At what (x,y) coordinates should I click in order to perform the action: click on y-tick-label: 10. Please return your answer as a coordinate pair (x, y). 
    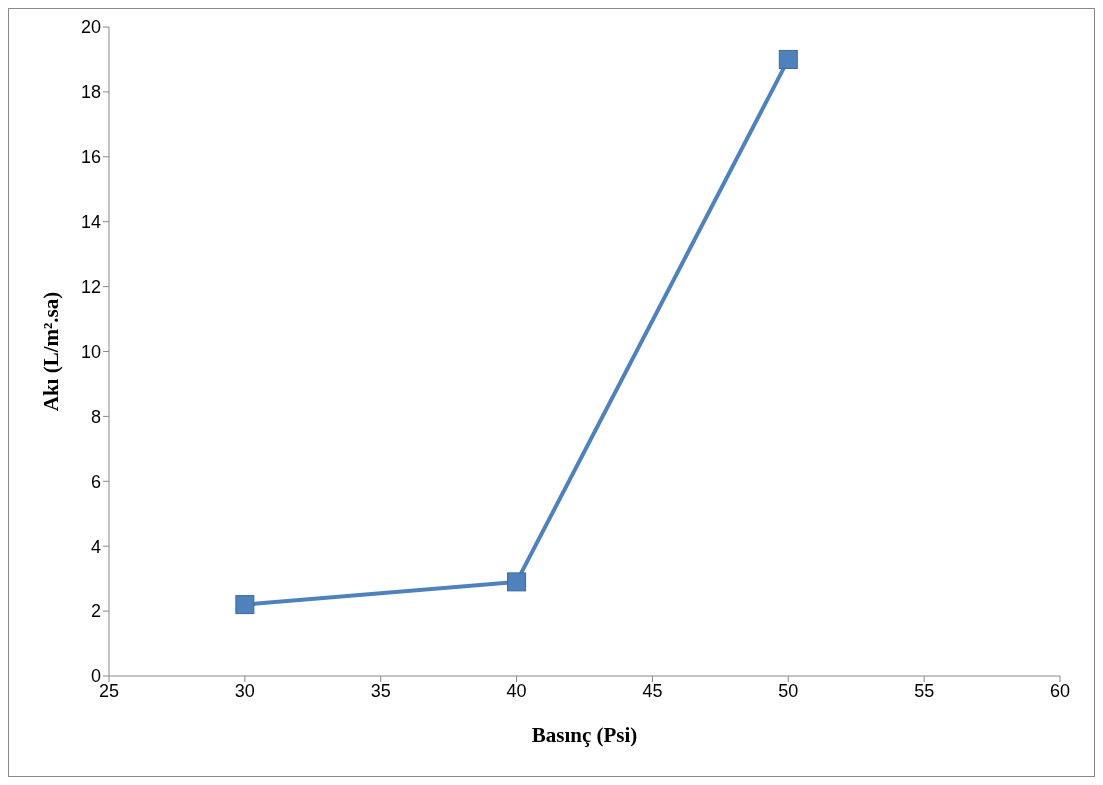
    Looking at the image, I should click on (90, 351).